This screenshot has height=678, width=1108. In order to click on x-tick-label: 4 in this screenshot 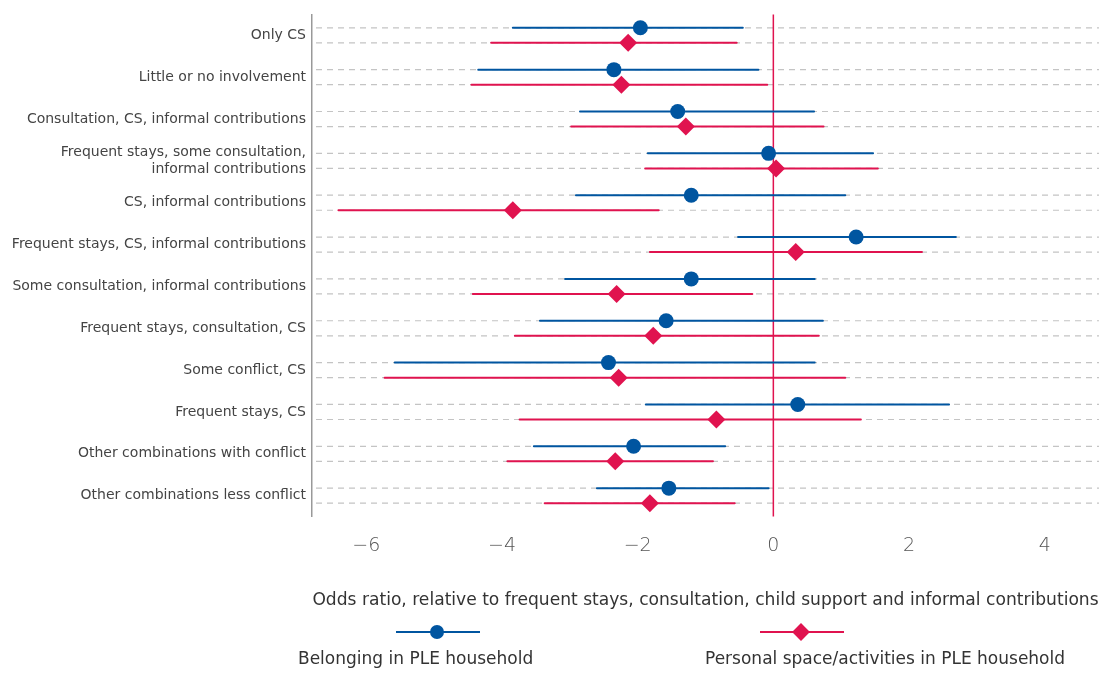, I will do `click(1044, 543)`.